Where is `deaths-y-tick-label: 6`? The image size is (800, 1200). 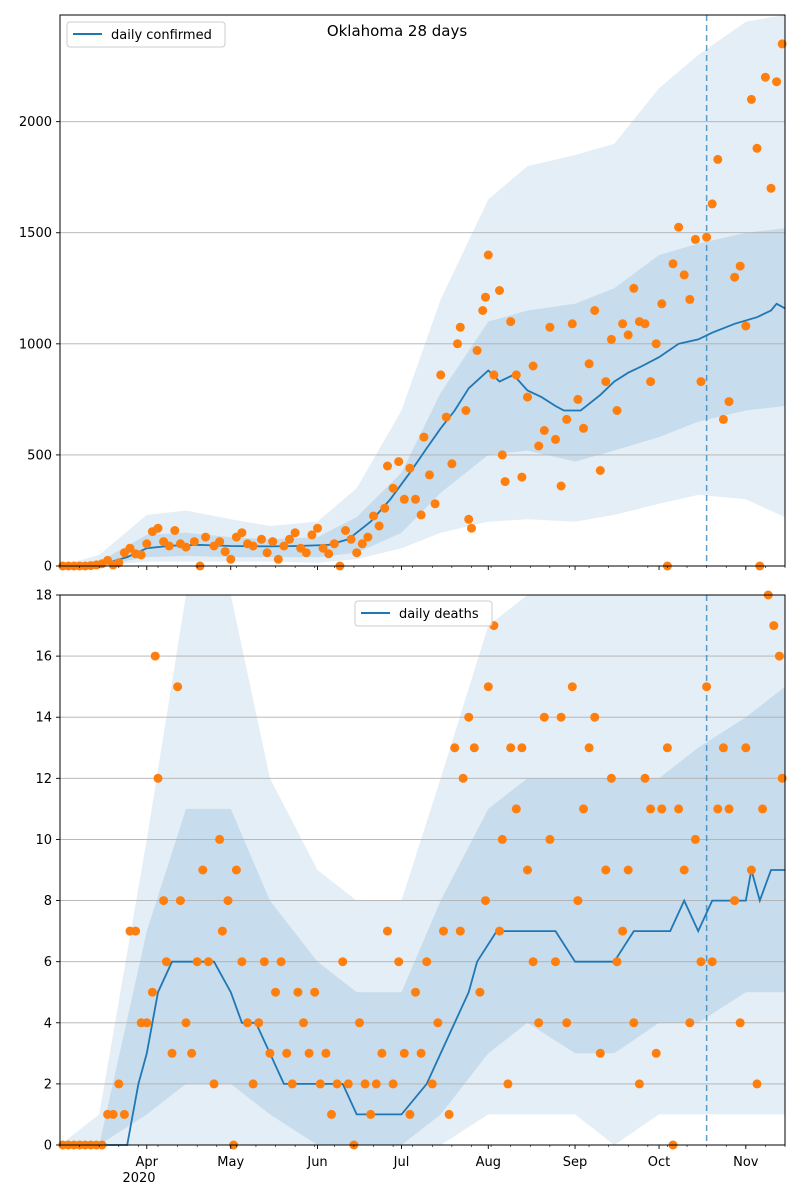 deaths-y-tick-label: 6 is located at coordinates (48, 962).